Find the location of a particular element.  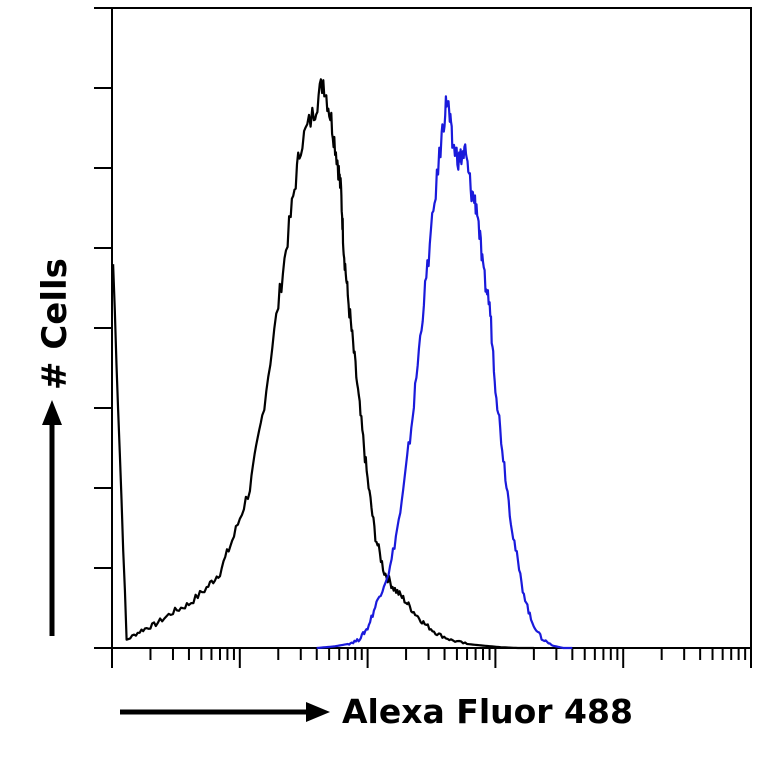

x-axis-label: Alexa Fluor 488 is located at coordinates (487, 711).